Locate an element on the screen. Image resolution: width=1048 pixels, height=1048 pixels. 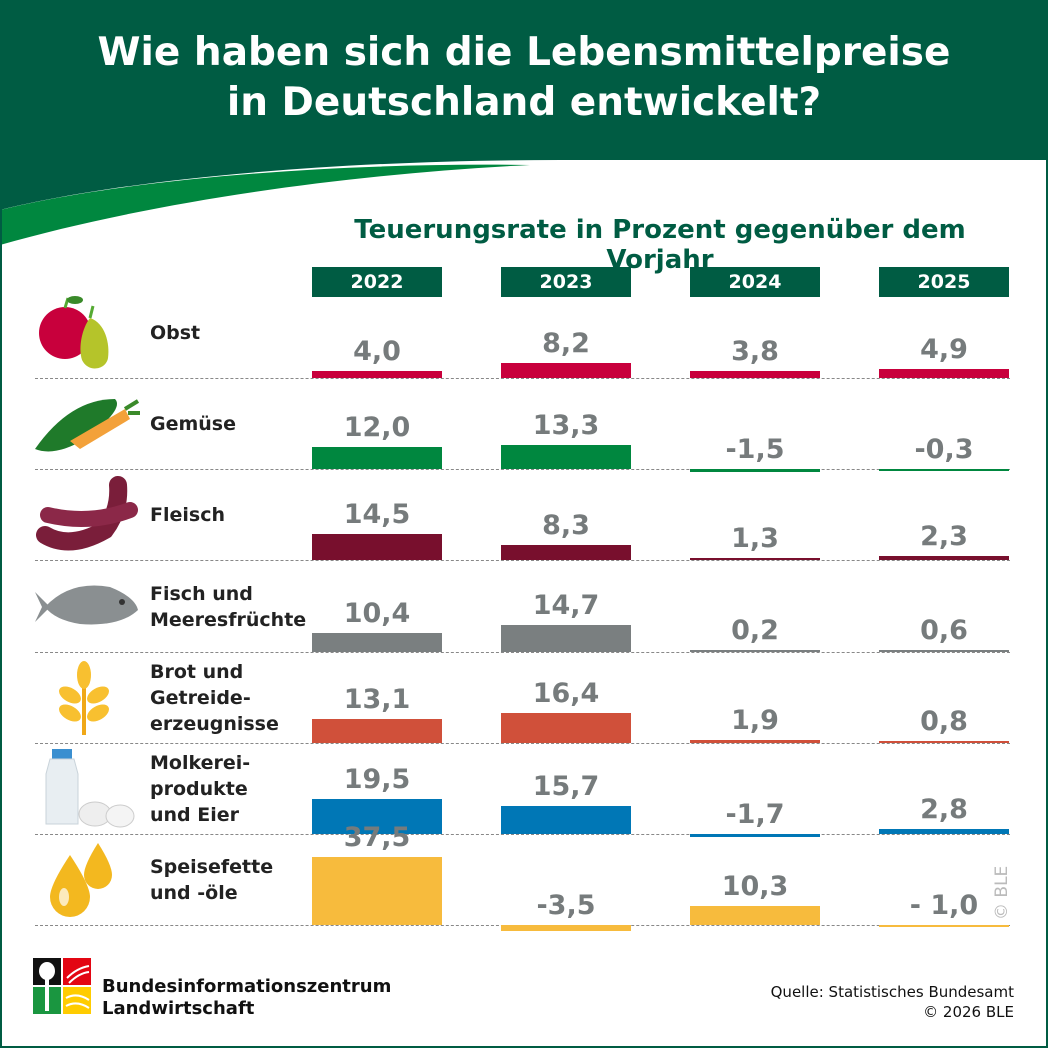
data-label: 37,5 is located at coordinates (377, 838).